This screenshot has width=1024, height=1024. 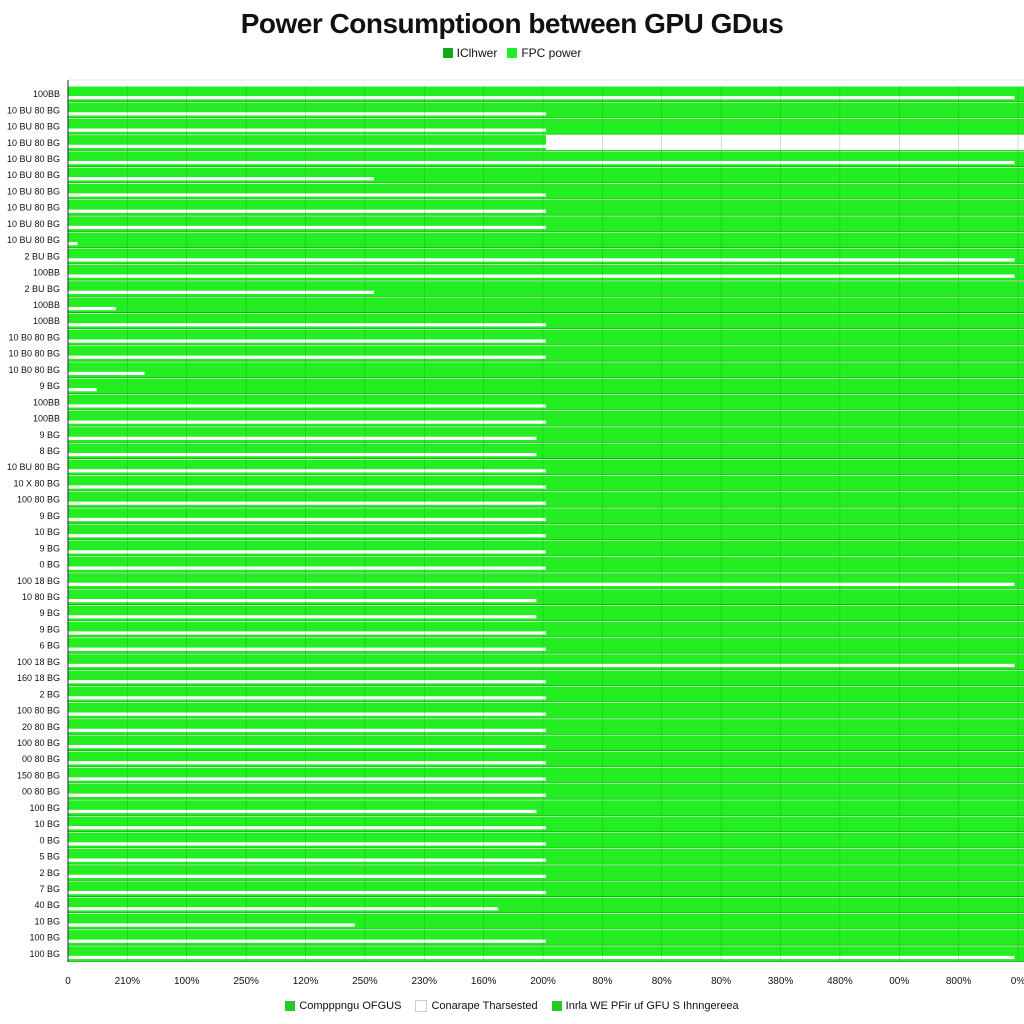 What do you see at coordinates (781, 981) in the screenshot?
I see `x-tick-label: 380%` at bounding box center [781, 981].